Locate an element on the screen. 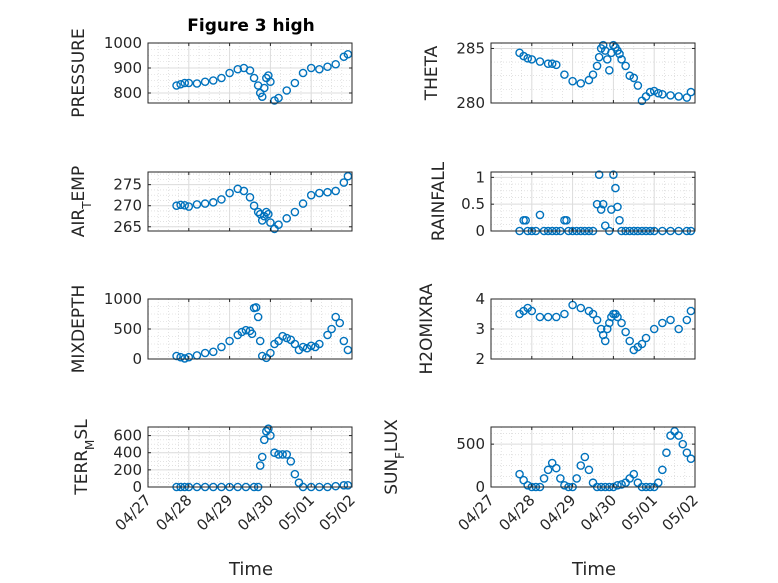  y-tick-label: 500 is located at coordinates (127, 329).